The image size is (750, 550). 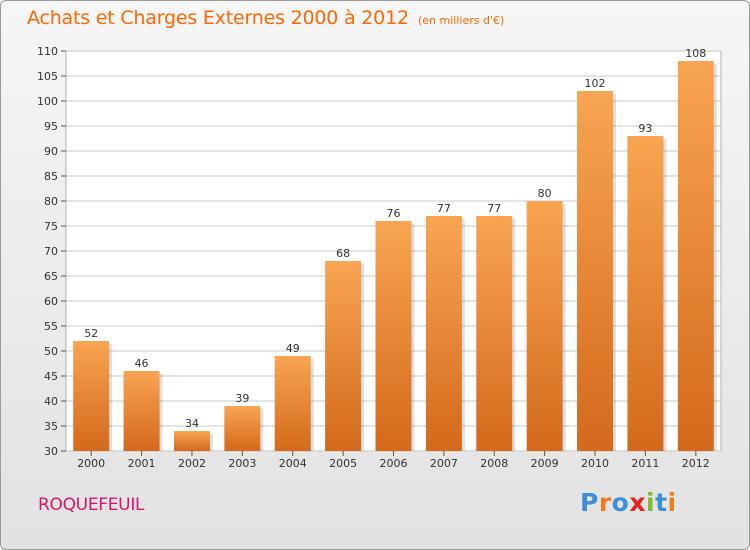 What do you see at coordinates (343, 253) in the screenshot?
I see `data-label: 68` at bounding box center [343, 253].